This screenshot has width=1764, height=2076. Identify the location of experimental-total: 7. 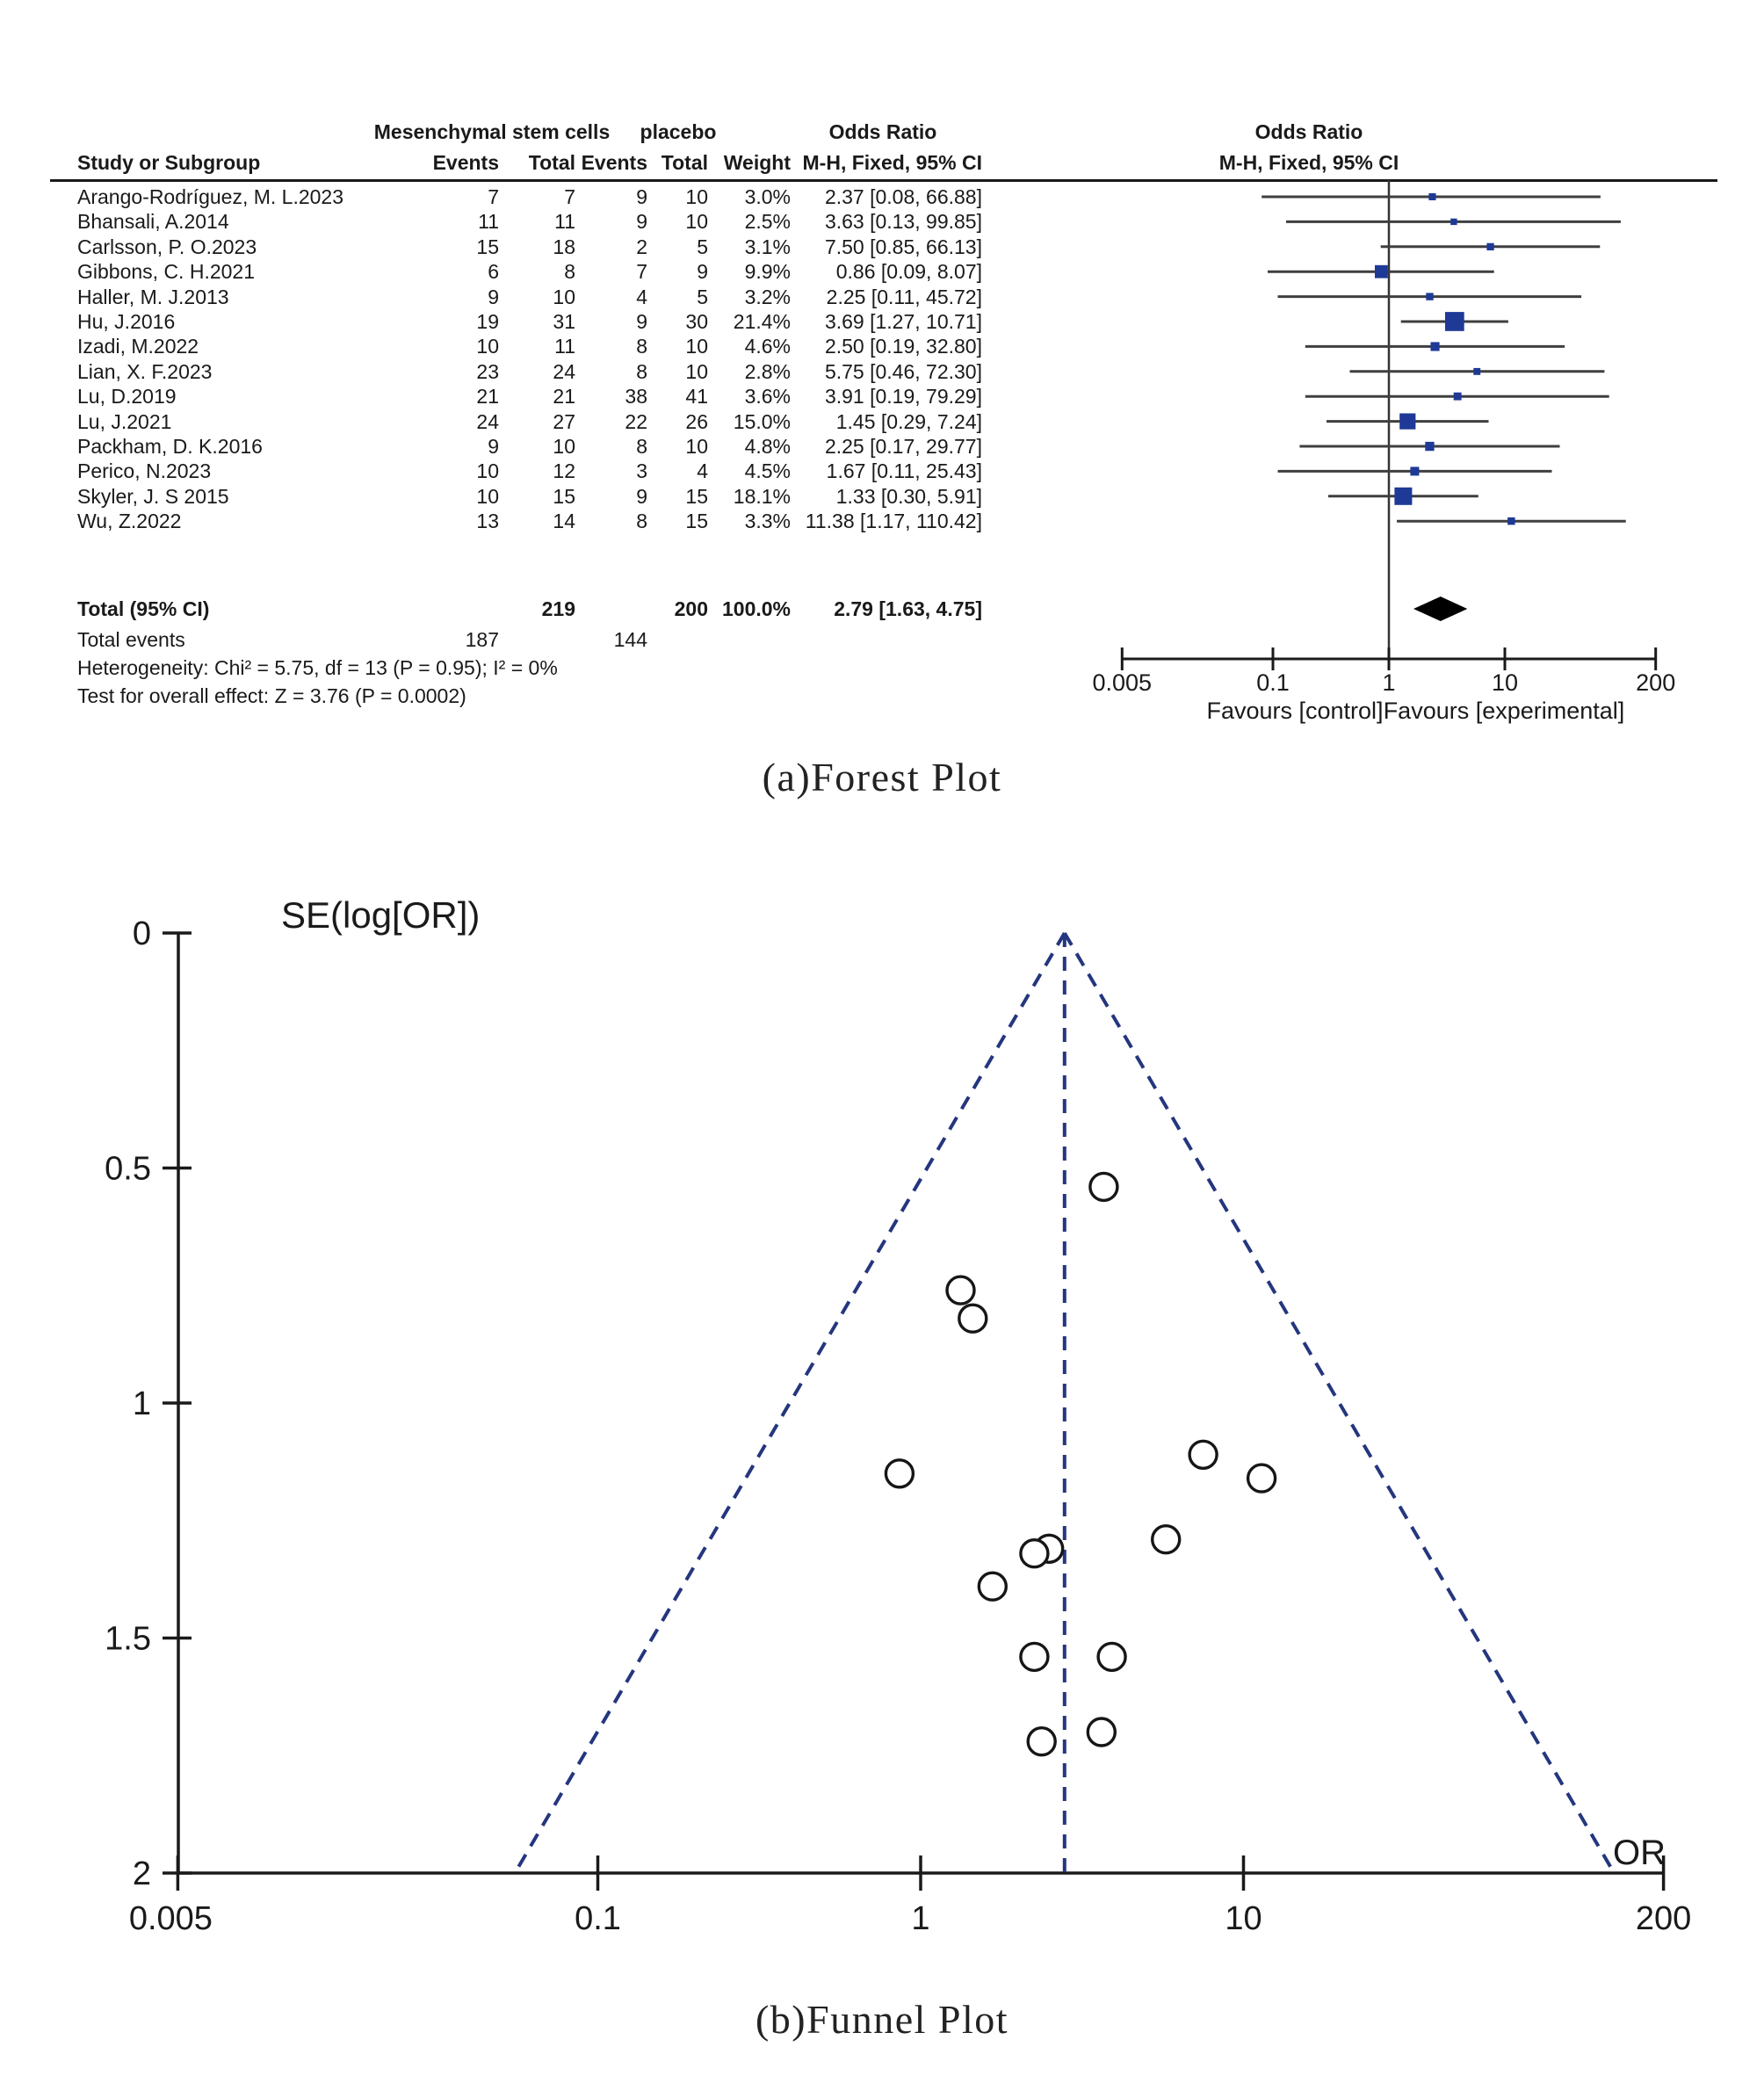
(569, 197).